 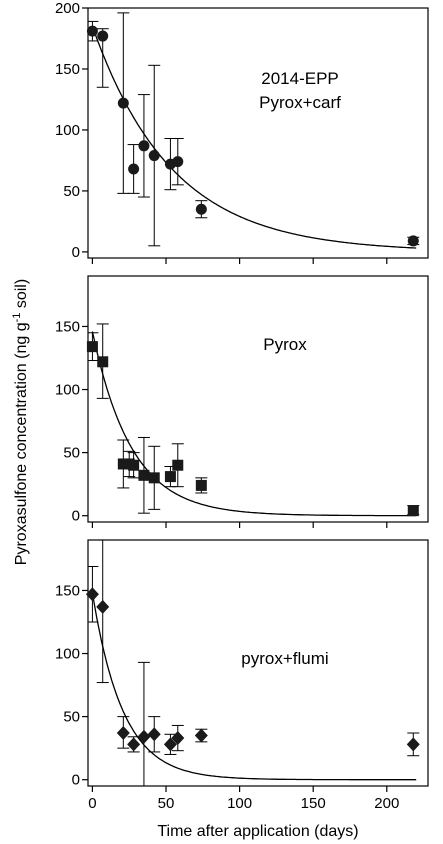 I want to click on y-tick-label: 200, so click(x=67, y=8).